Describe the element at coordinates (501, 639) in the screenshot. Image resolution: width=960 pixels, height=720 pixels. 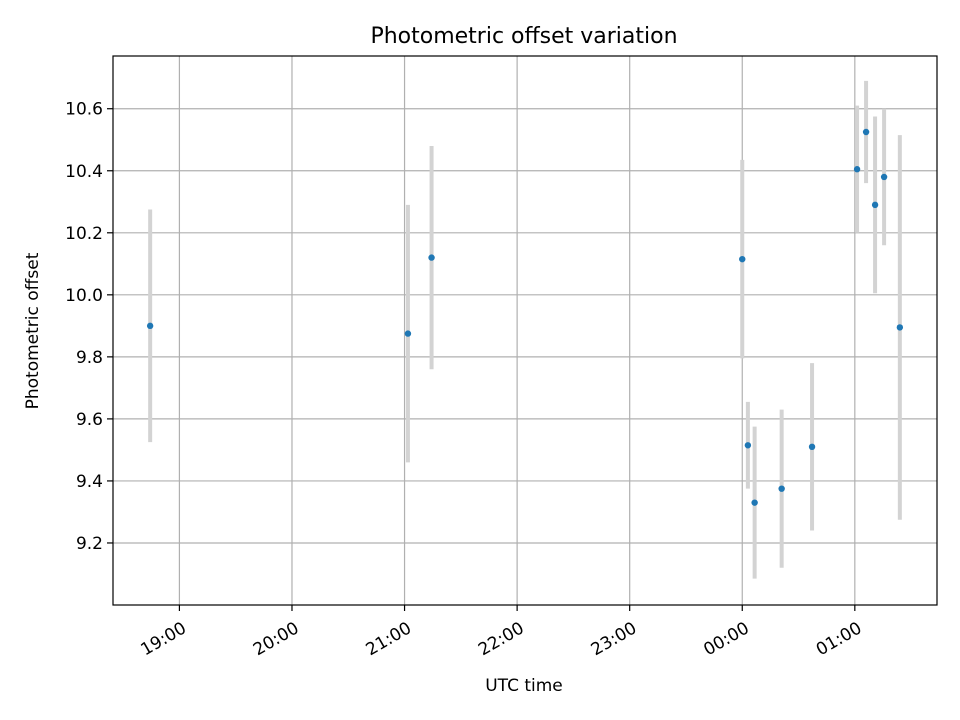
I see `x-tick-label: 22:00` at that location.